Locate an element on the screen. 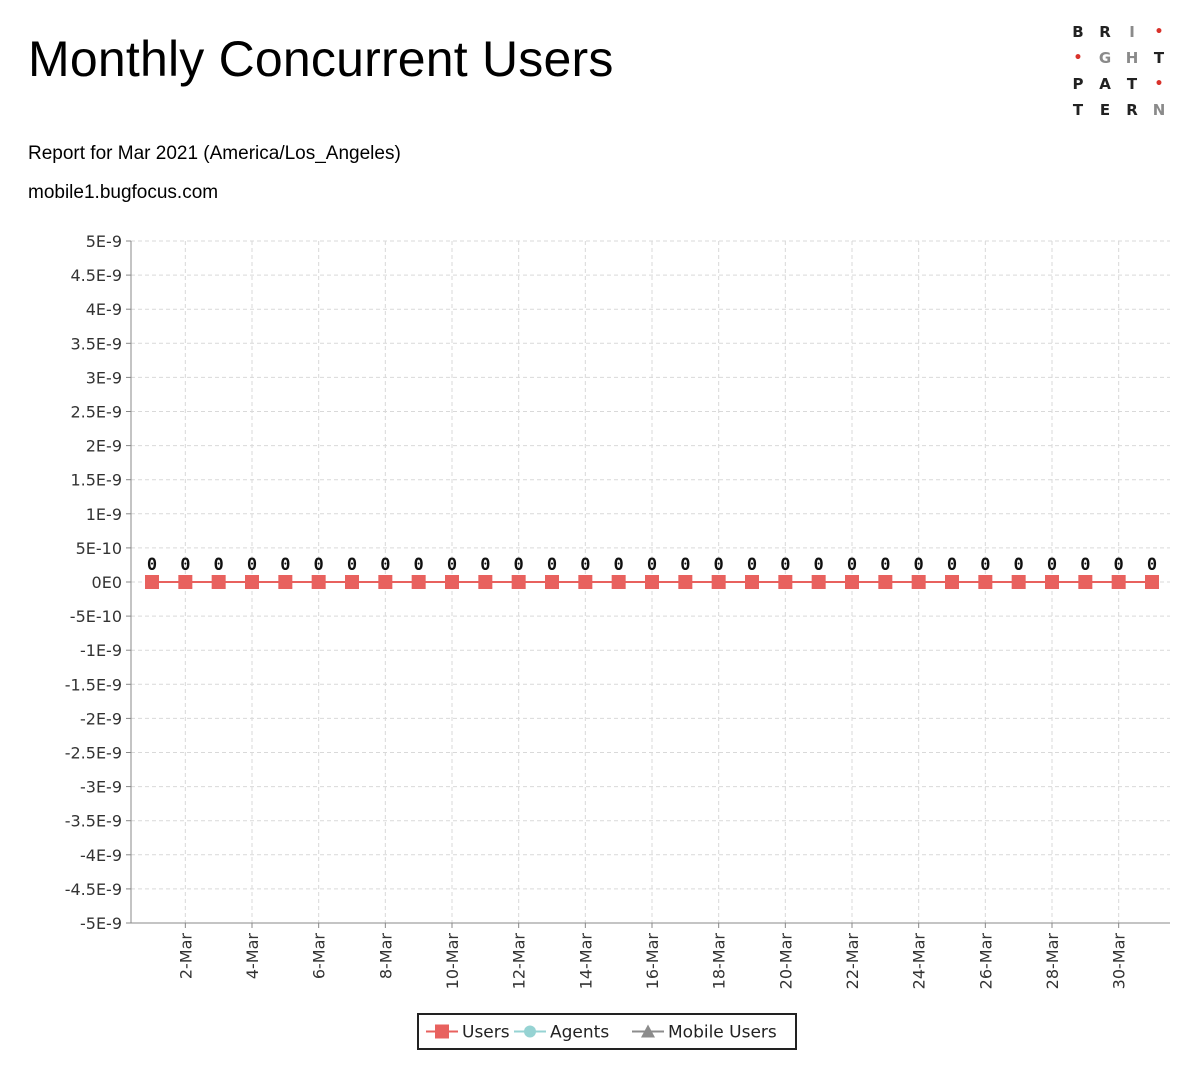 The image size is (1198, 1080). legend-label: Agents is located at coordinates (579, 1033).